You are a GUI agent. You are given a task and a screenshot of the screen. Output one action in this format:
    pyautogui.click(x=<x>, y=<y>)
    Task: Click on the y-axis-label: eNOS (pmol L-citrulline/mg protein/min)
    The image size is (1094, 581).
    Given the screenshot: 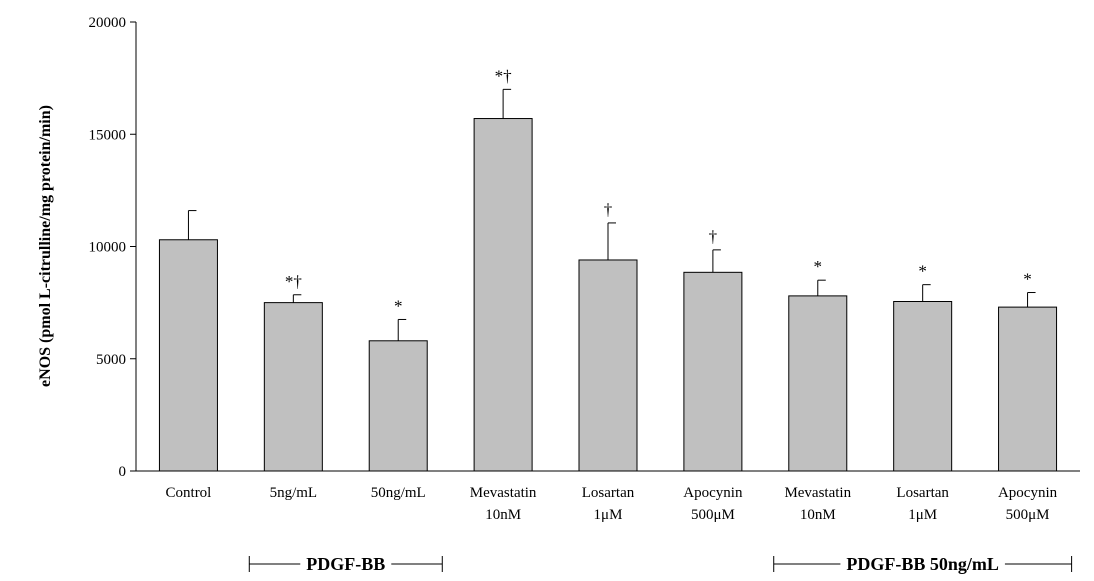 What is the action you would take?
    pyautogui.click(x=45, y=246)
    